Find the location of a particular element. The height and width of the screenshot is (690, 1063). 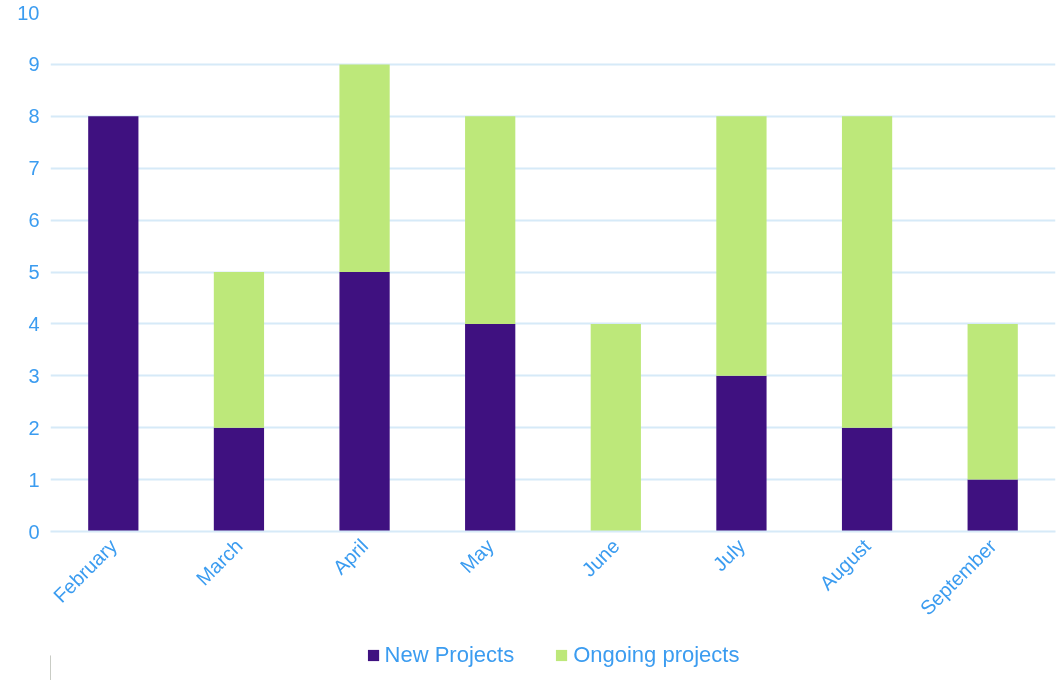

legend-label: New Projects is located at coordinates (449, 655).